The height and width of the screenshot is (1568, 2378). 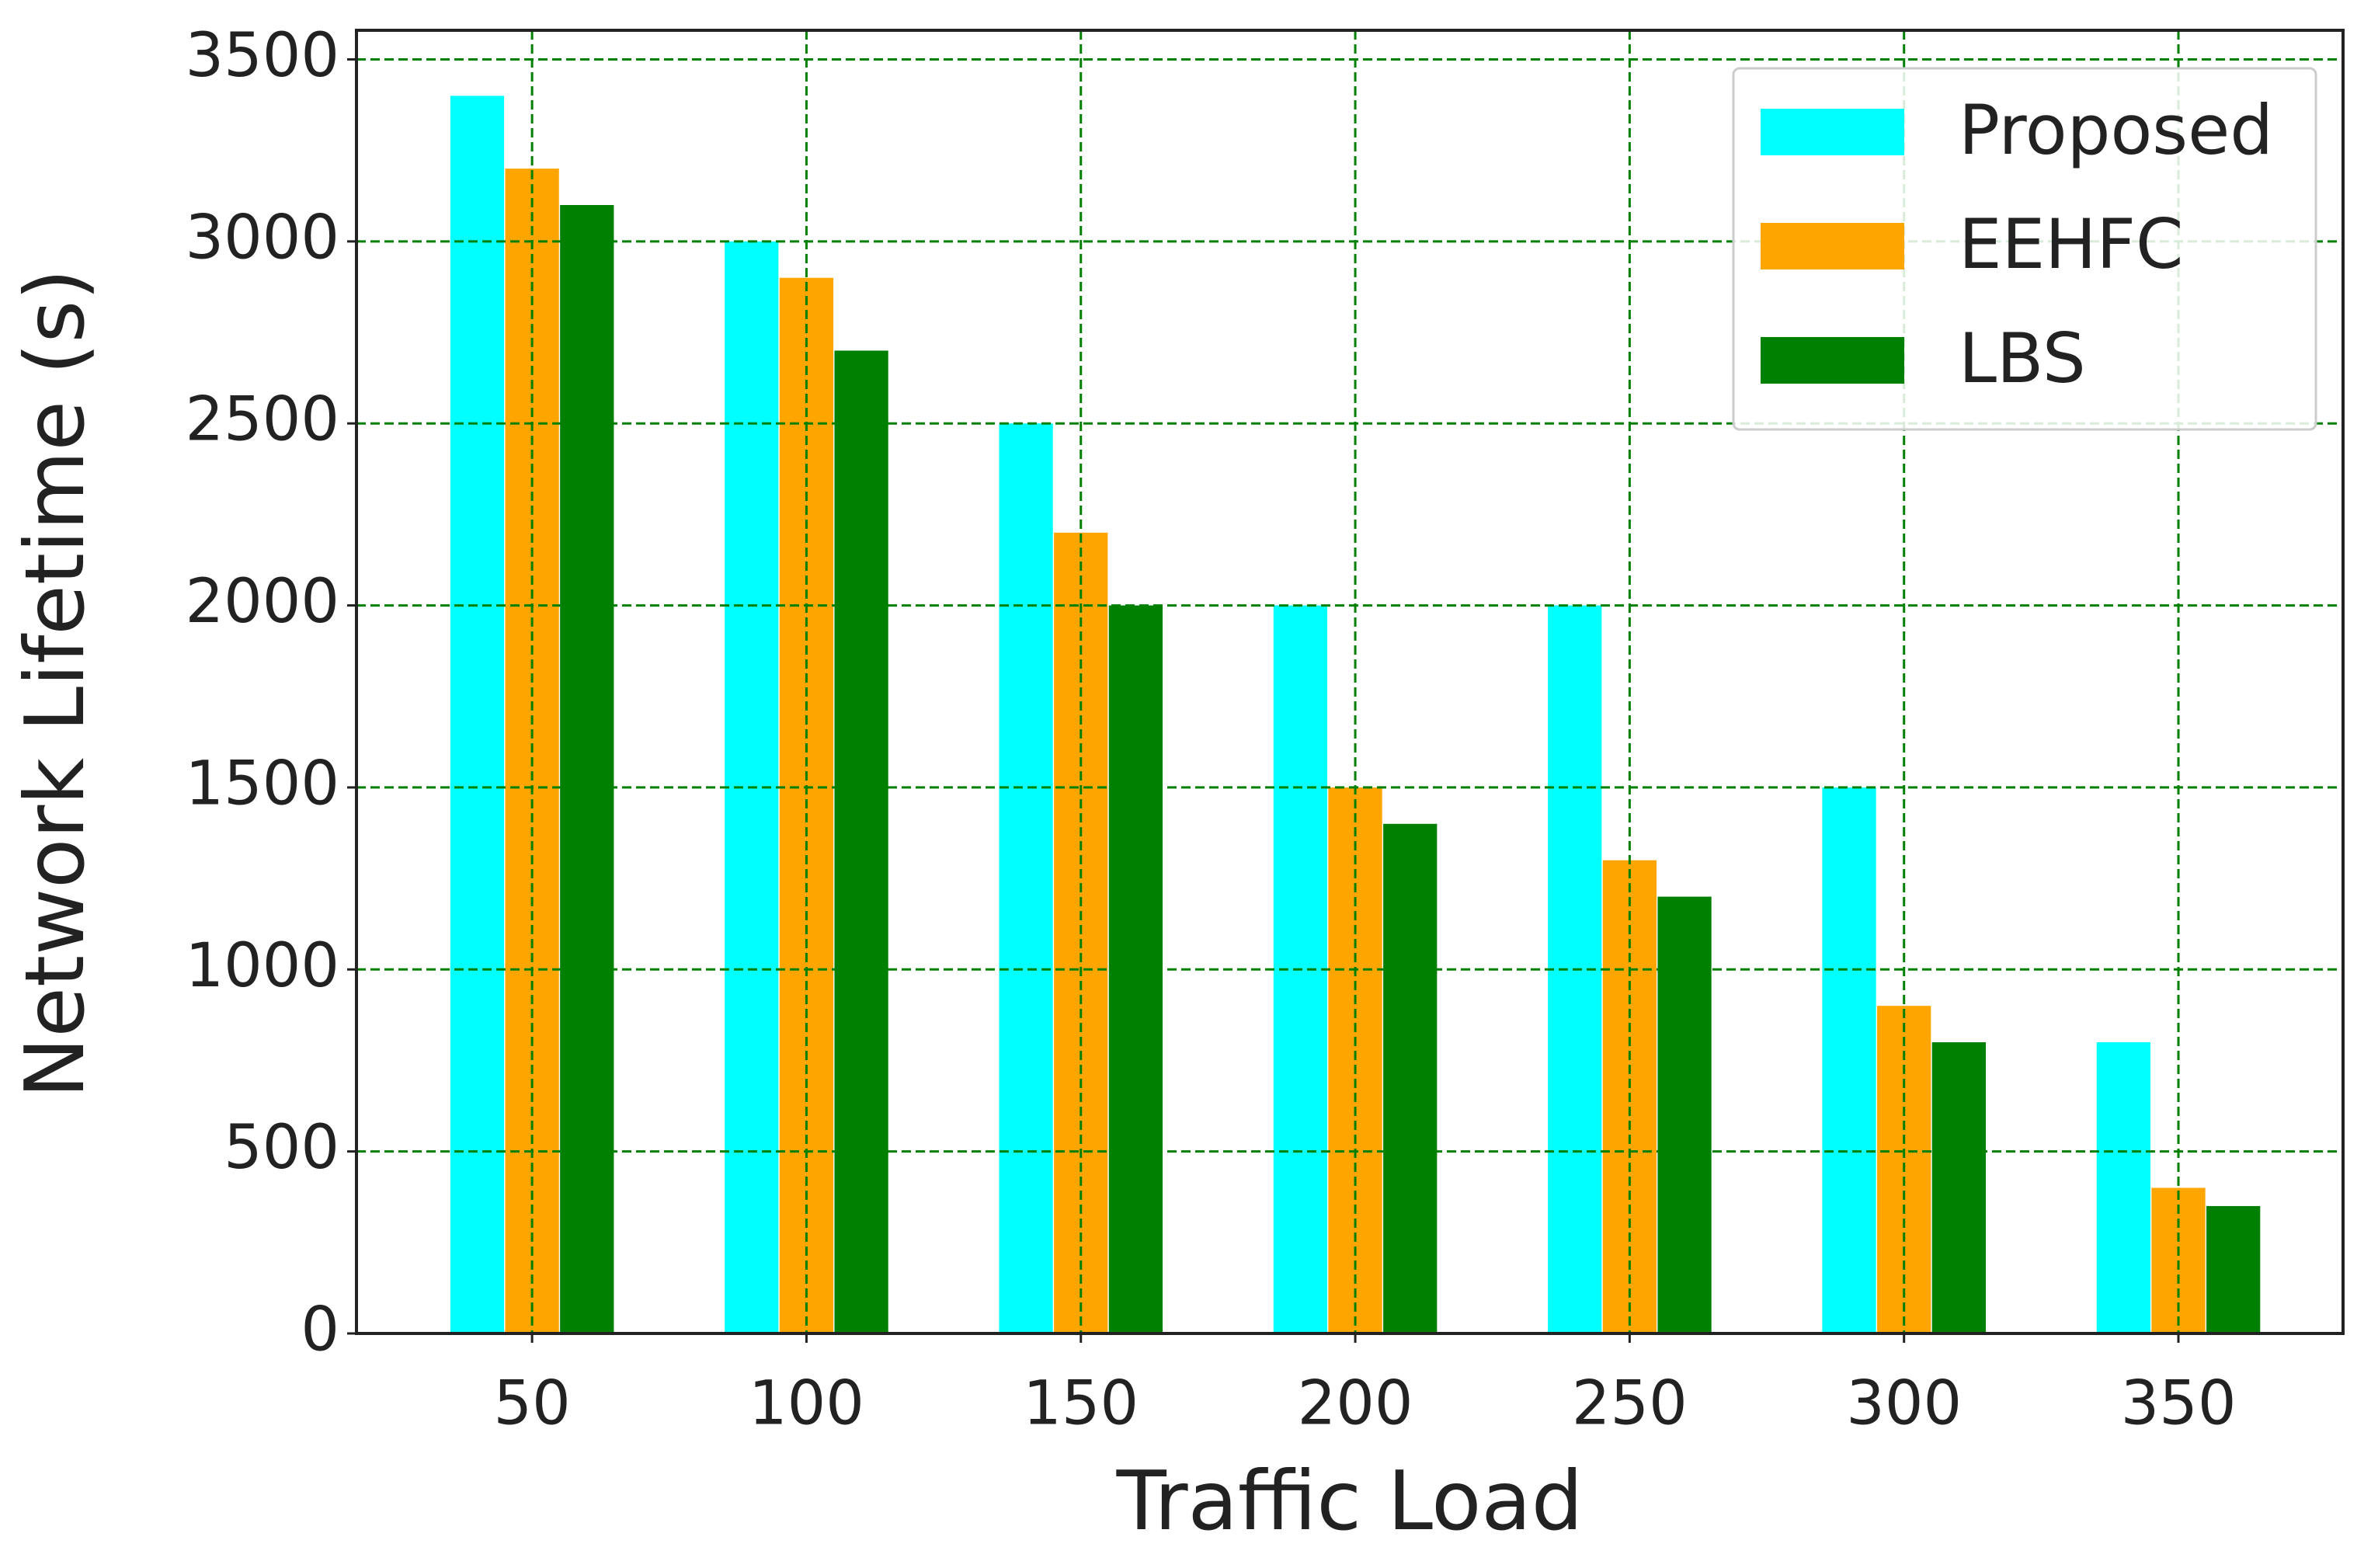 I want to click on x-tick-label: 350, so click(x=2179, y=1403).